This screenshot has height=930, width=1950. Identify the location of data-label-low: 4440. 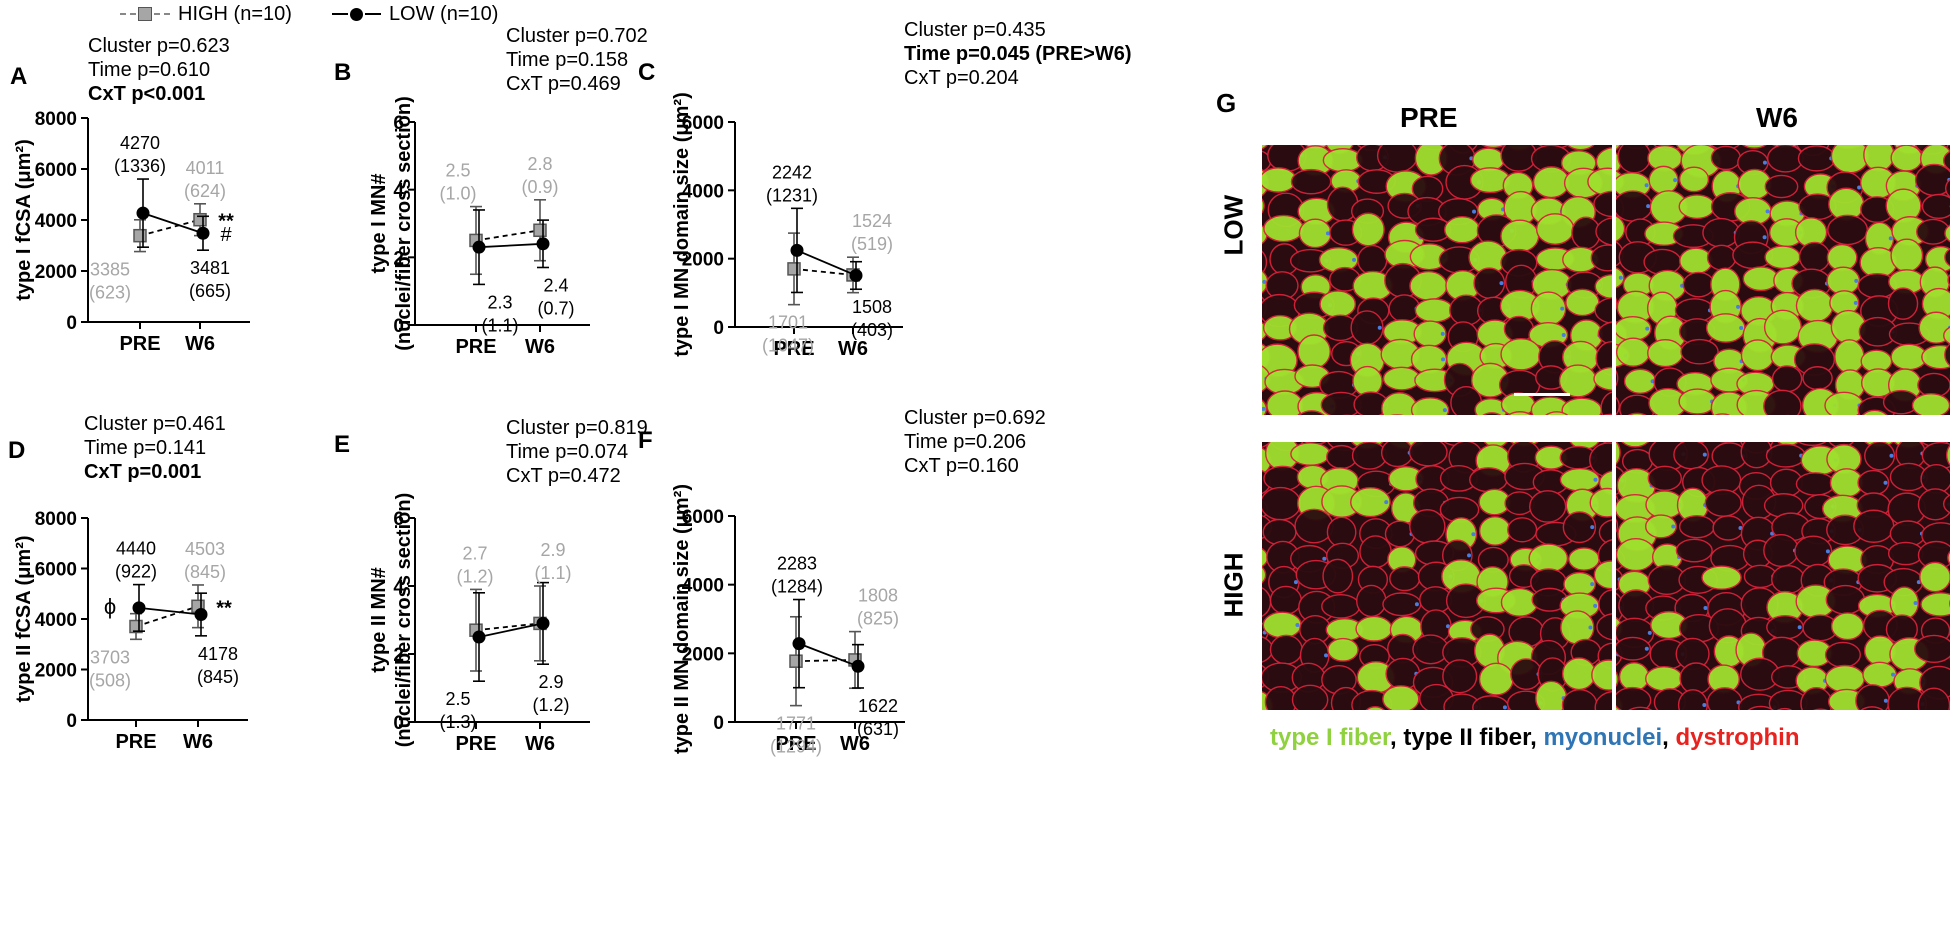
(136, 549).